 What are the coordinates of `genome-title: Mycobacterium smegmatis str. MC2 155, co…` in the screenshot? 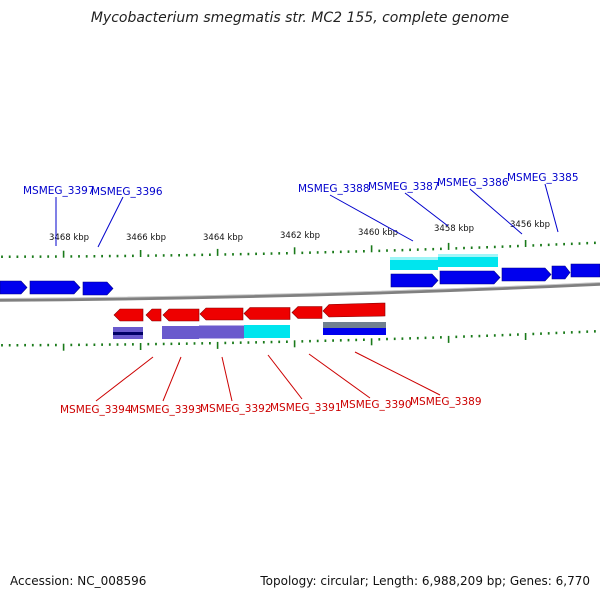 It's located at (300, 18).